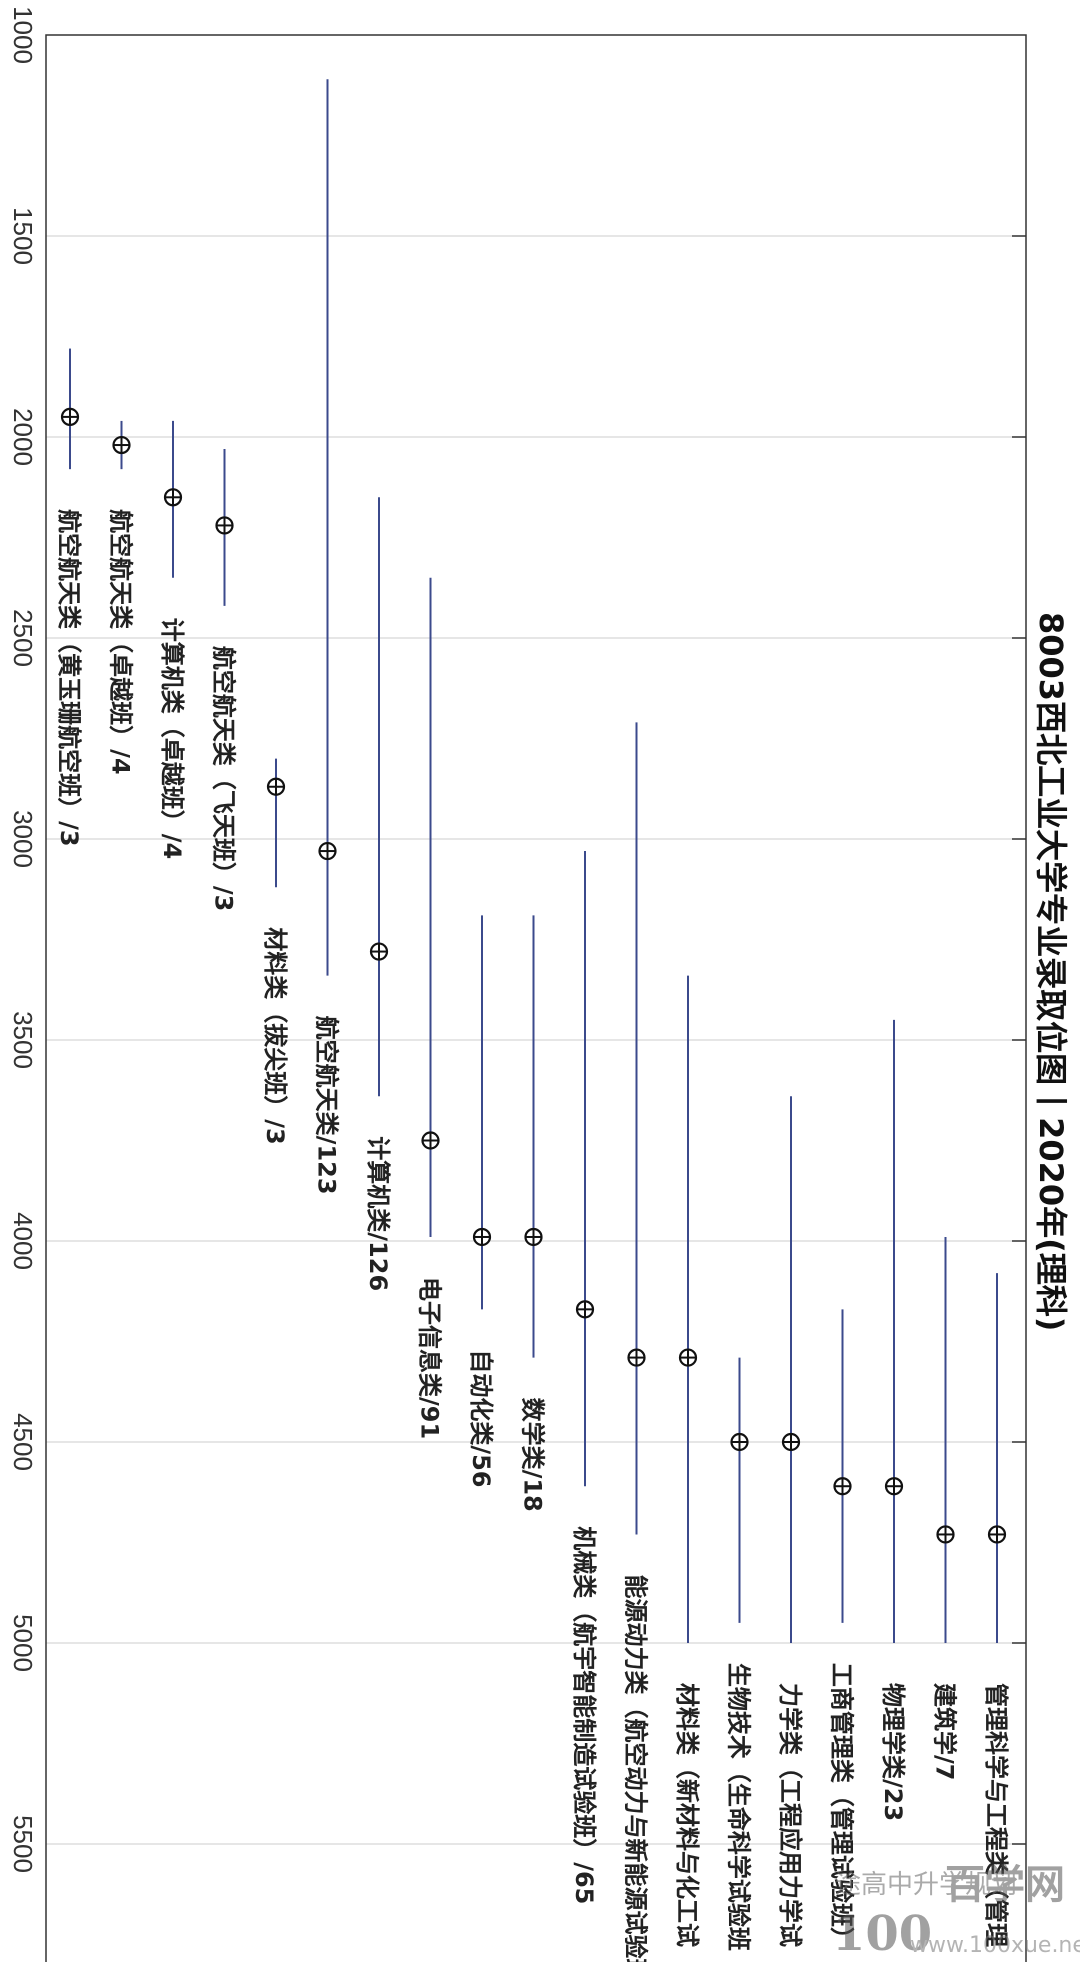  What do you see at coordinates (842, 1630) in the screenshot?
I see `data-point-group: 工商管理类（管理试验班）` at bounding box center [842, 1630].